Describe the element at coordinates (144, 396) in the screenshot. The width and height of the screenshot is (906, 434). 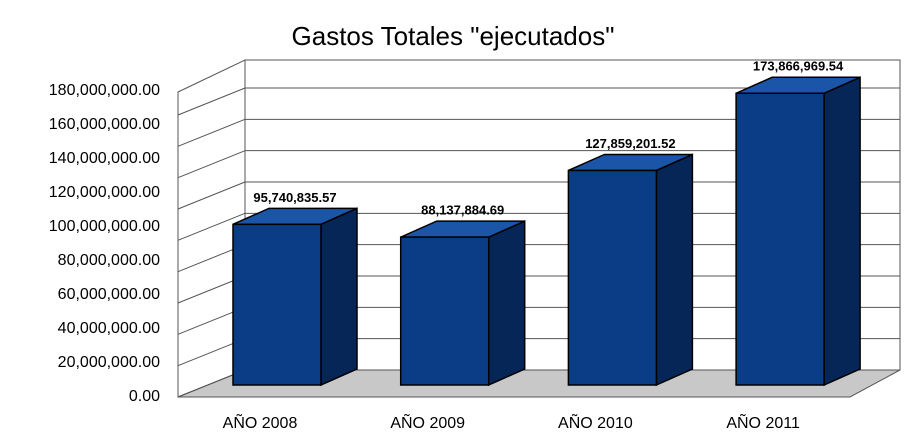
I see `y-tick-label: 0.00` at that location.